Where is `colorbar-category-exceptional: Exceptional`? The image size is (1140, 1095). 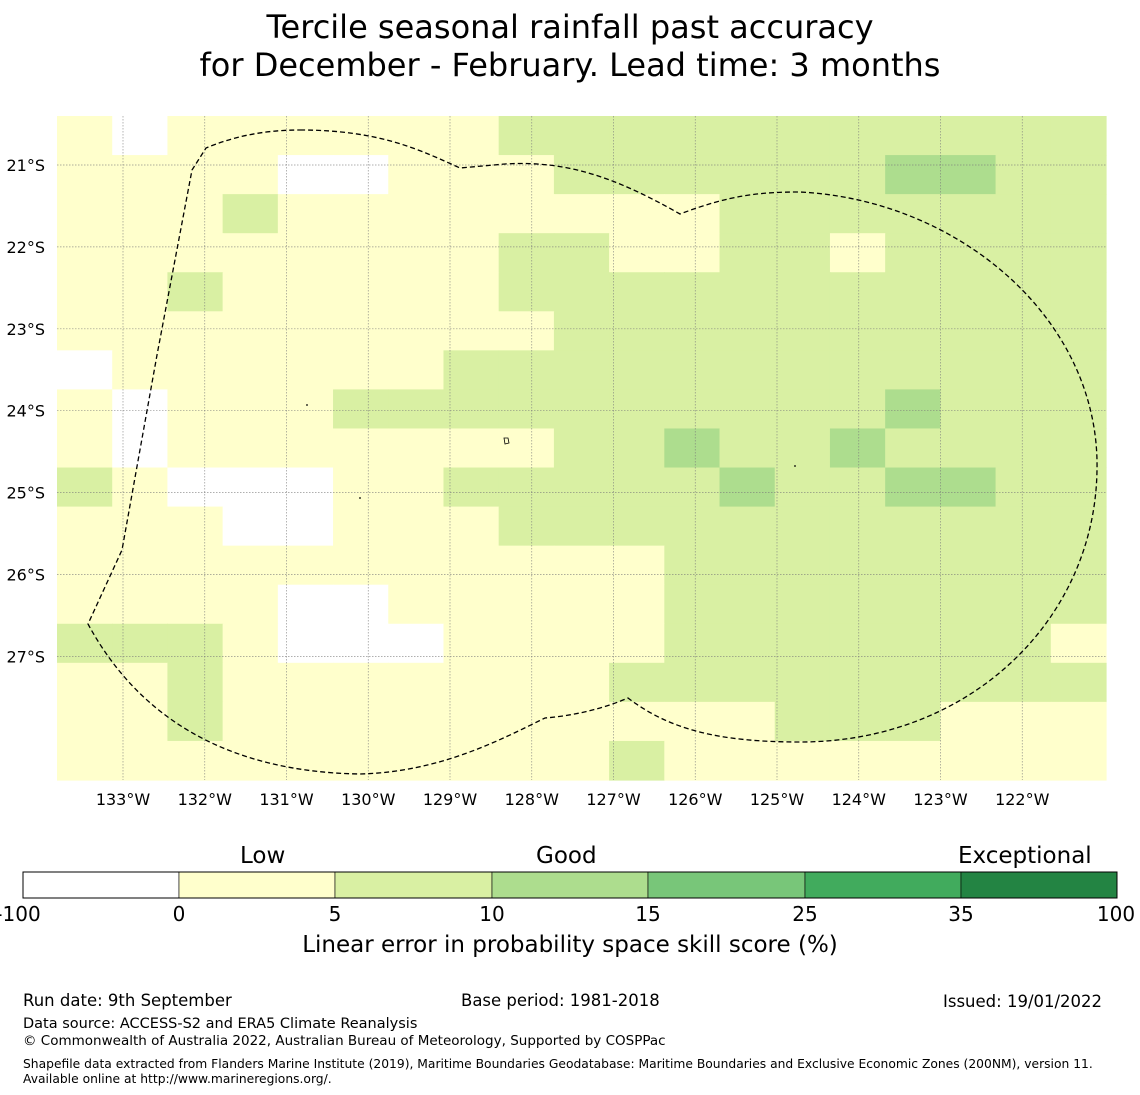 colorbar-category-exceptional: Exceptional is located at coordinates (1025, 856).